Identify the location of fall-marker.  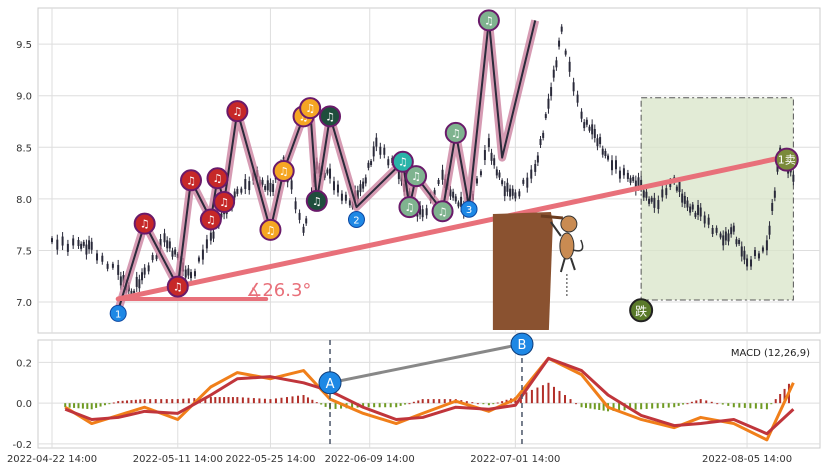
(641, 310).